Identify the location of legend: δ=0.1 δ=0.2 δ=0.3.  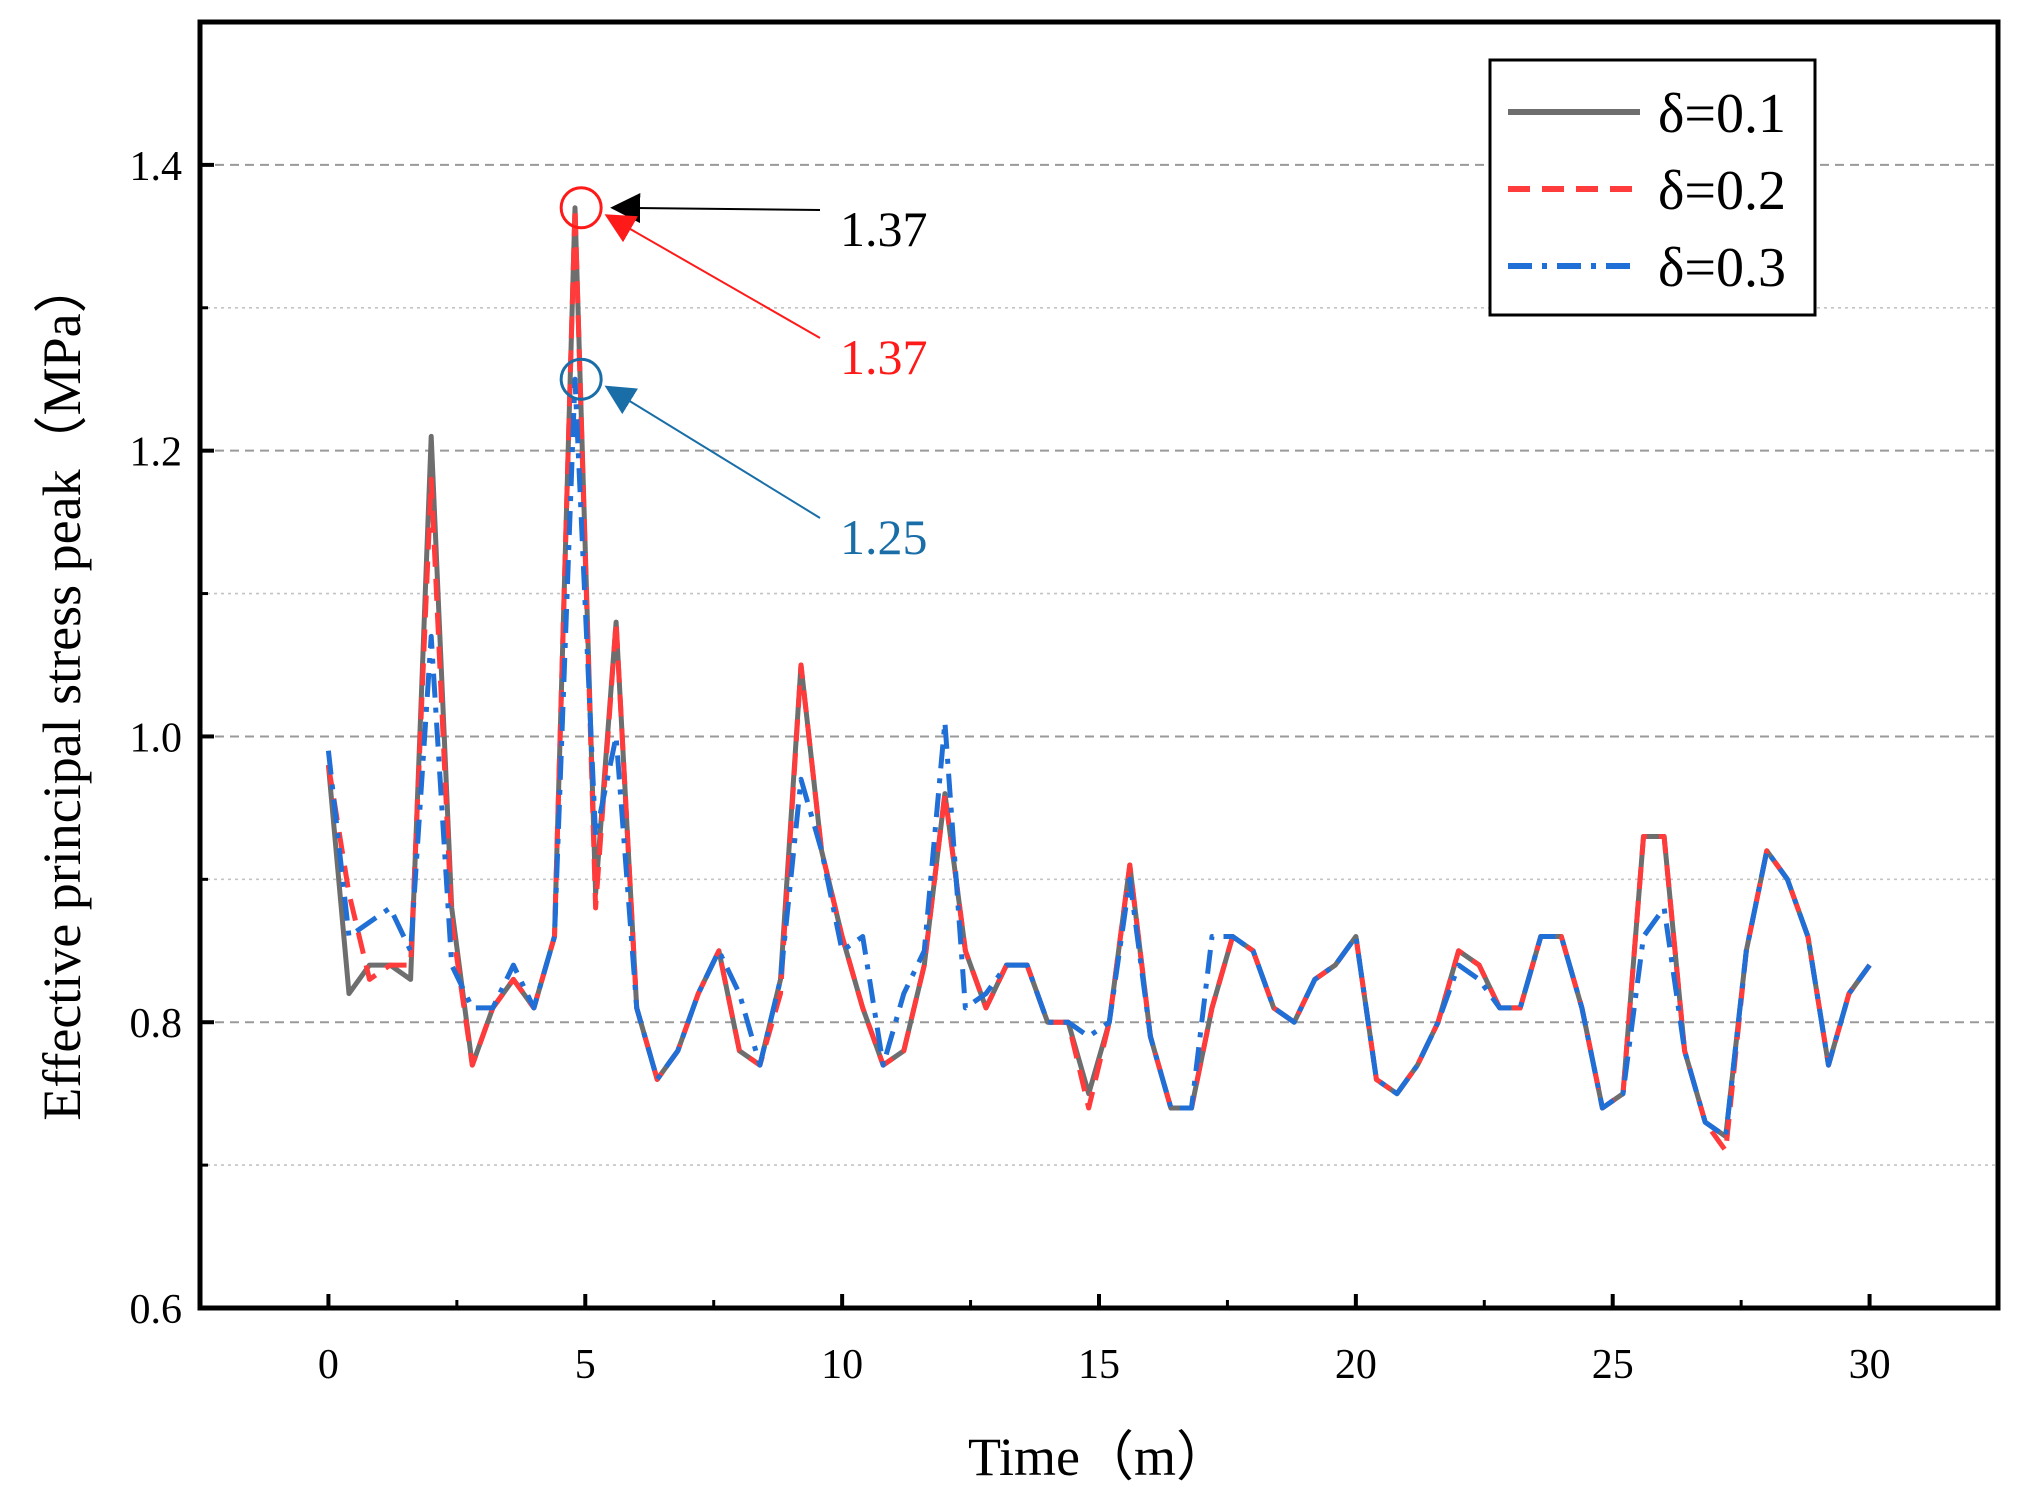
(1652, 187).